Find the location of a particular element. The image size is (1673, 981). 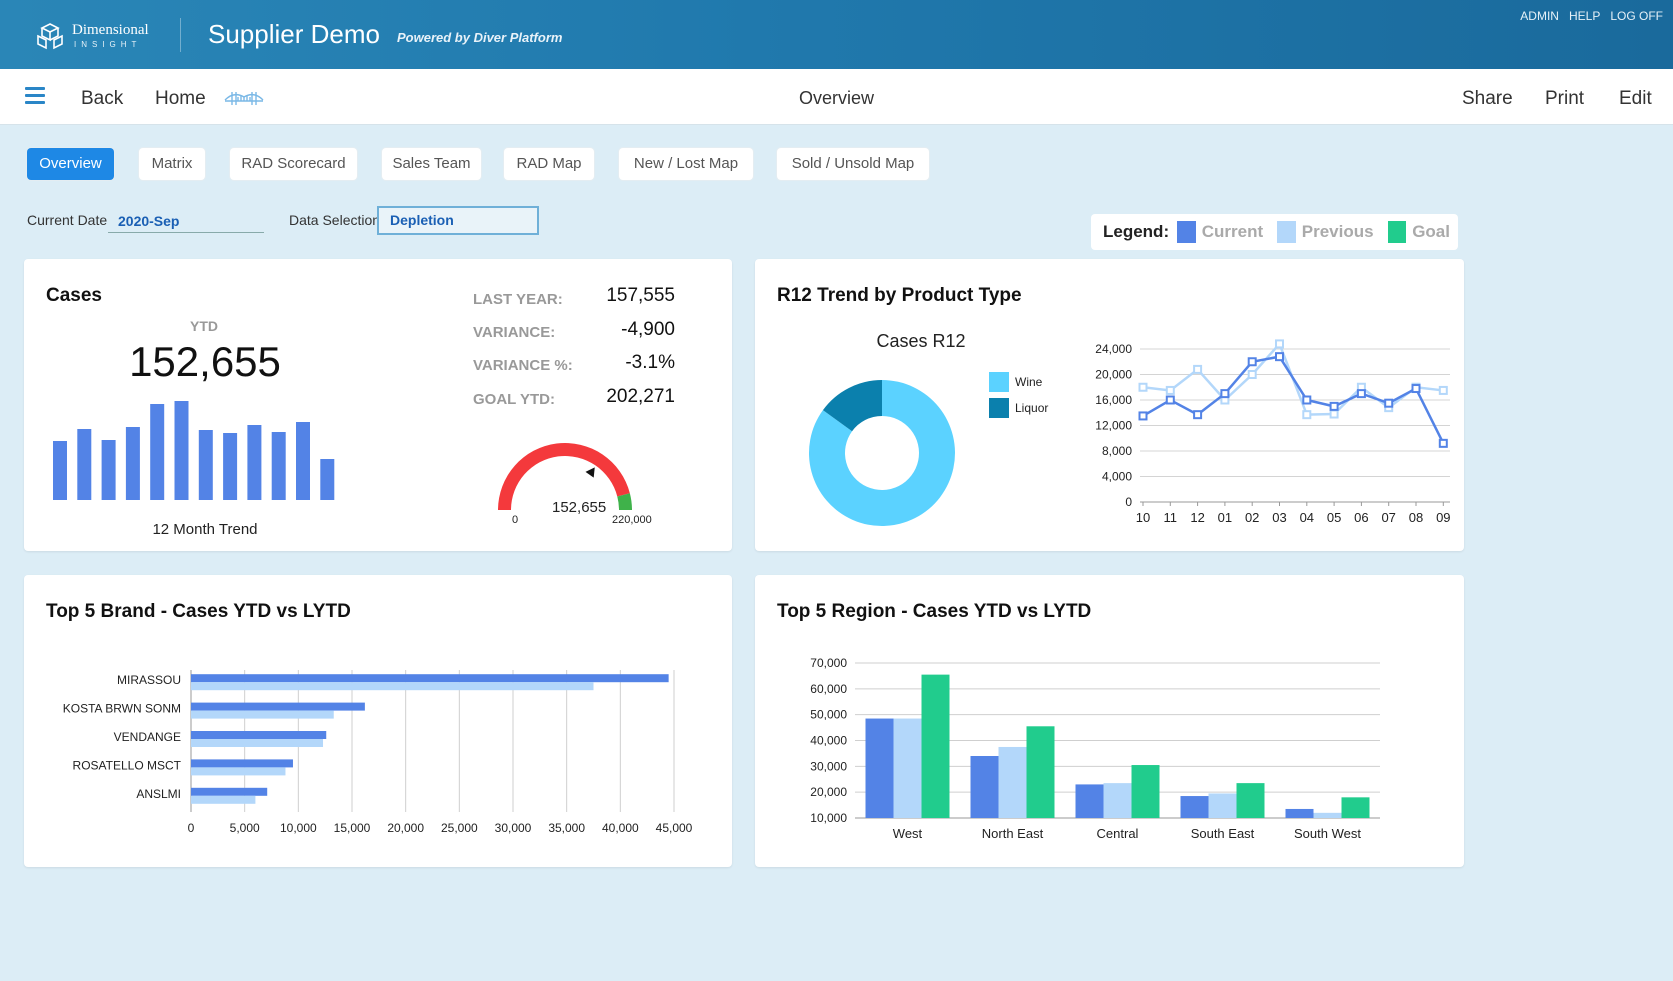

region-bar-previous is located at coordinates (907, 768).